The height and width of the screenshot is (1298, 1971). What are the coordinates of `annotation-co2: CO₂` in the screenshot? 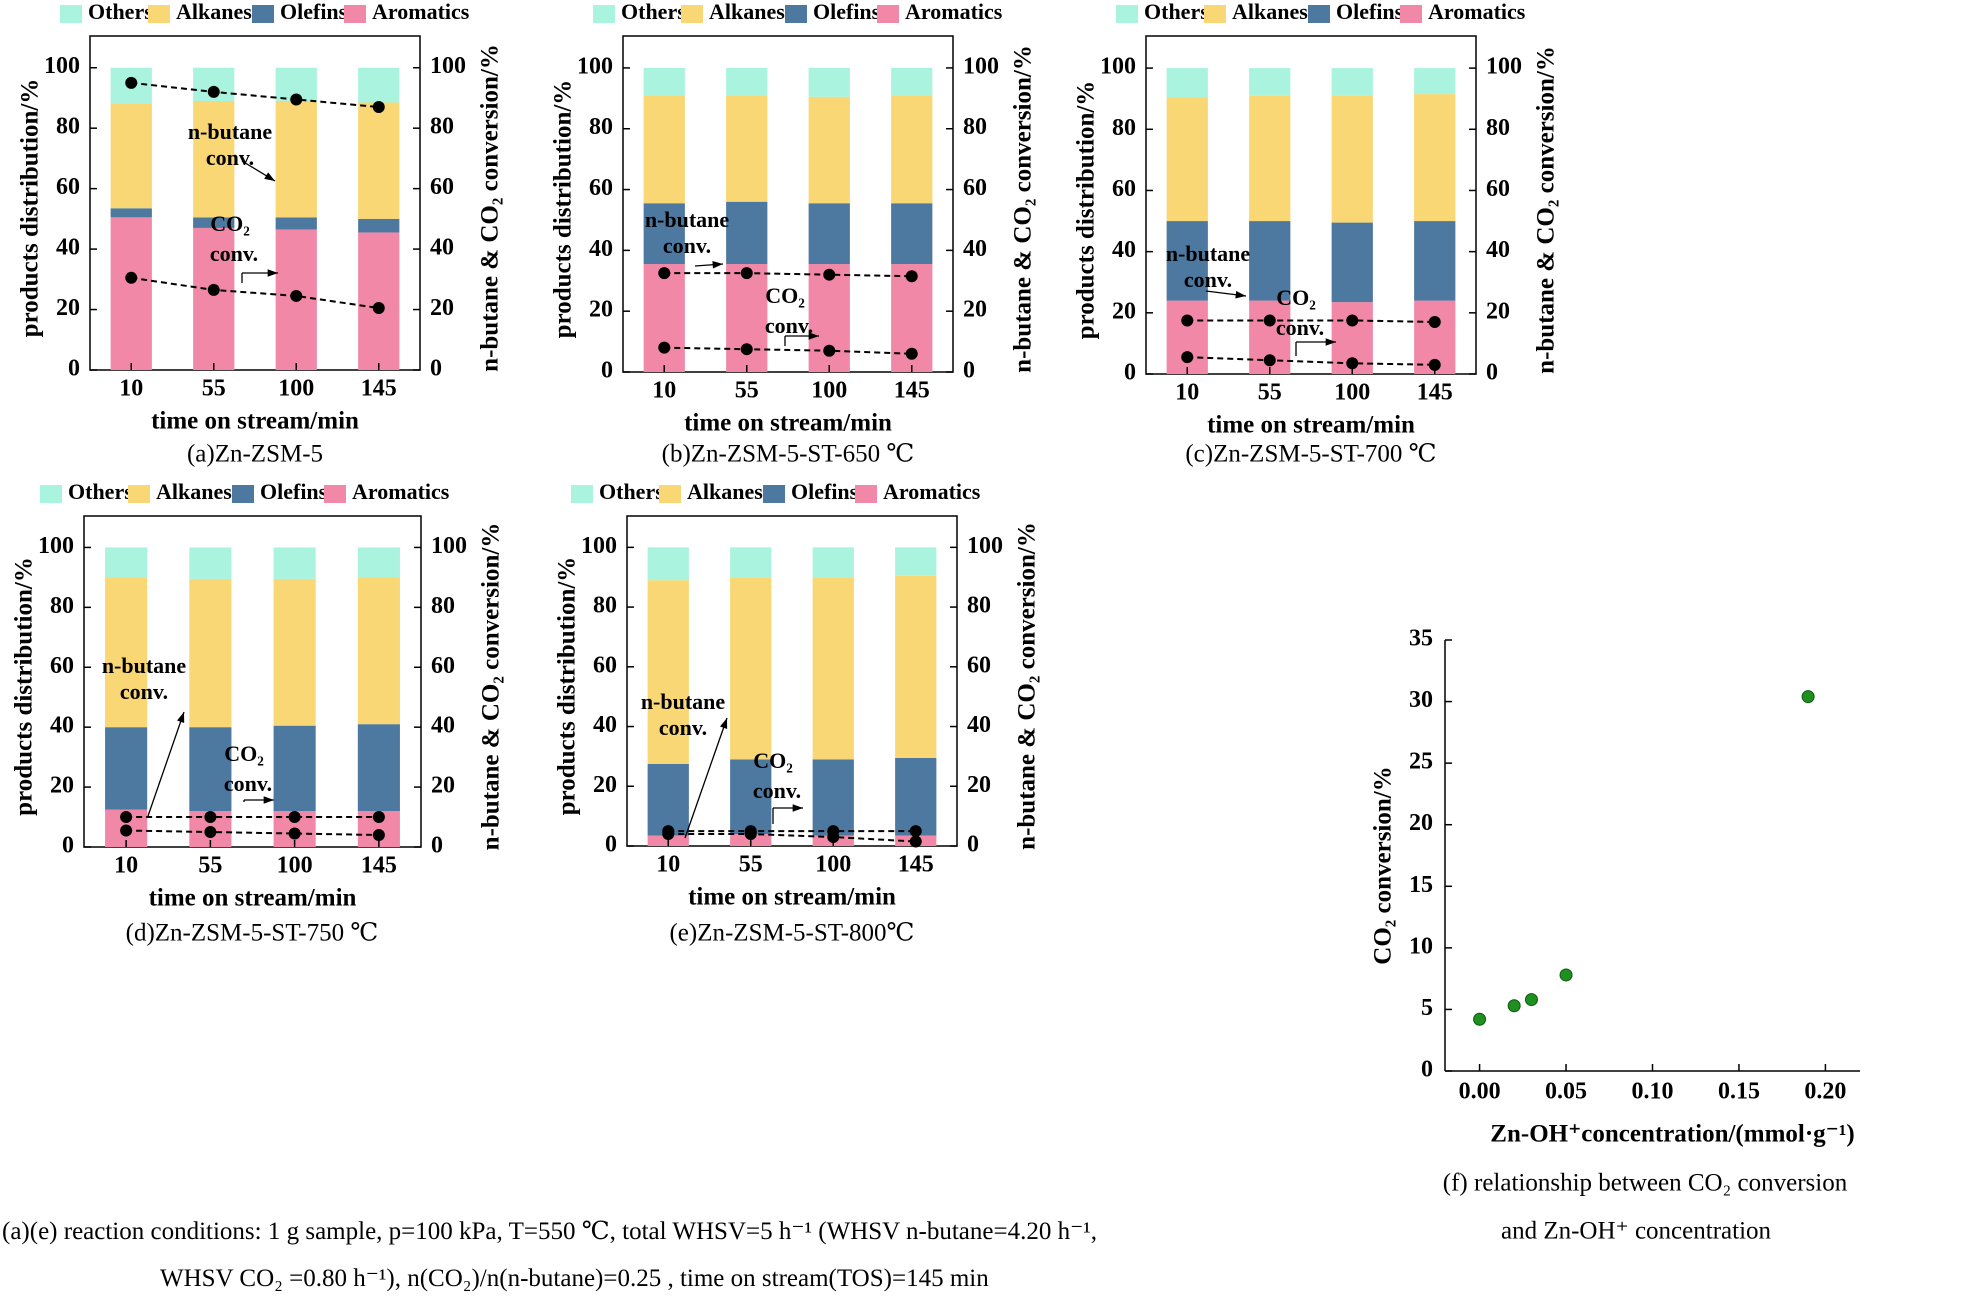 It's located at (1296, 297).